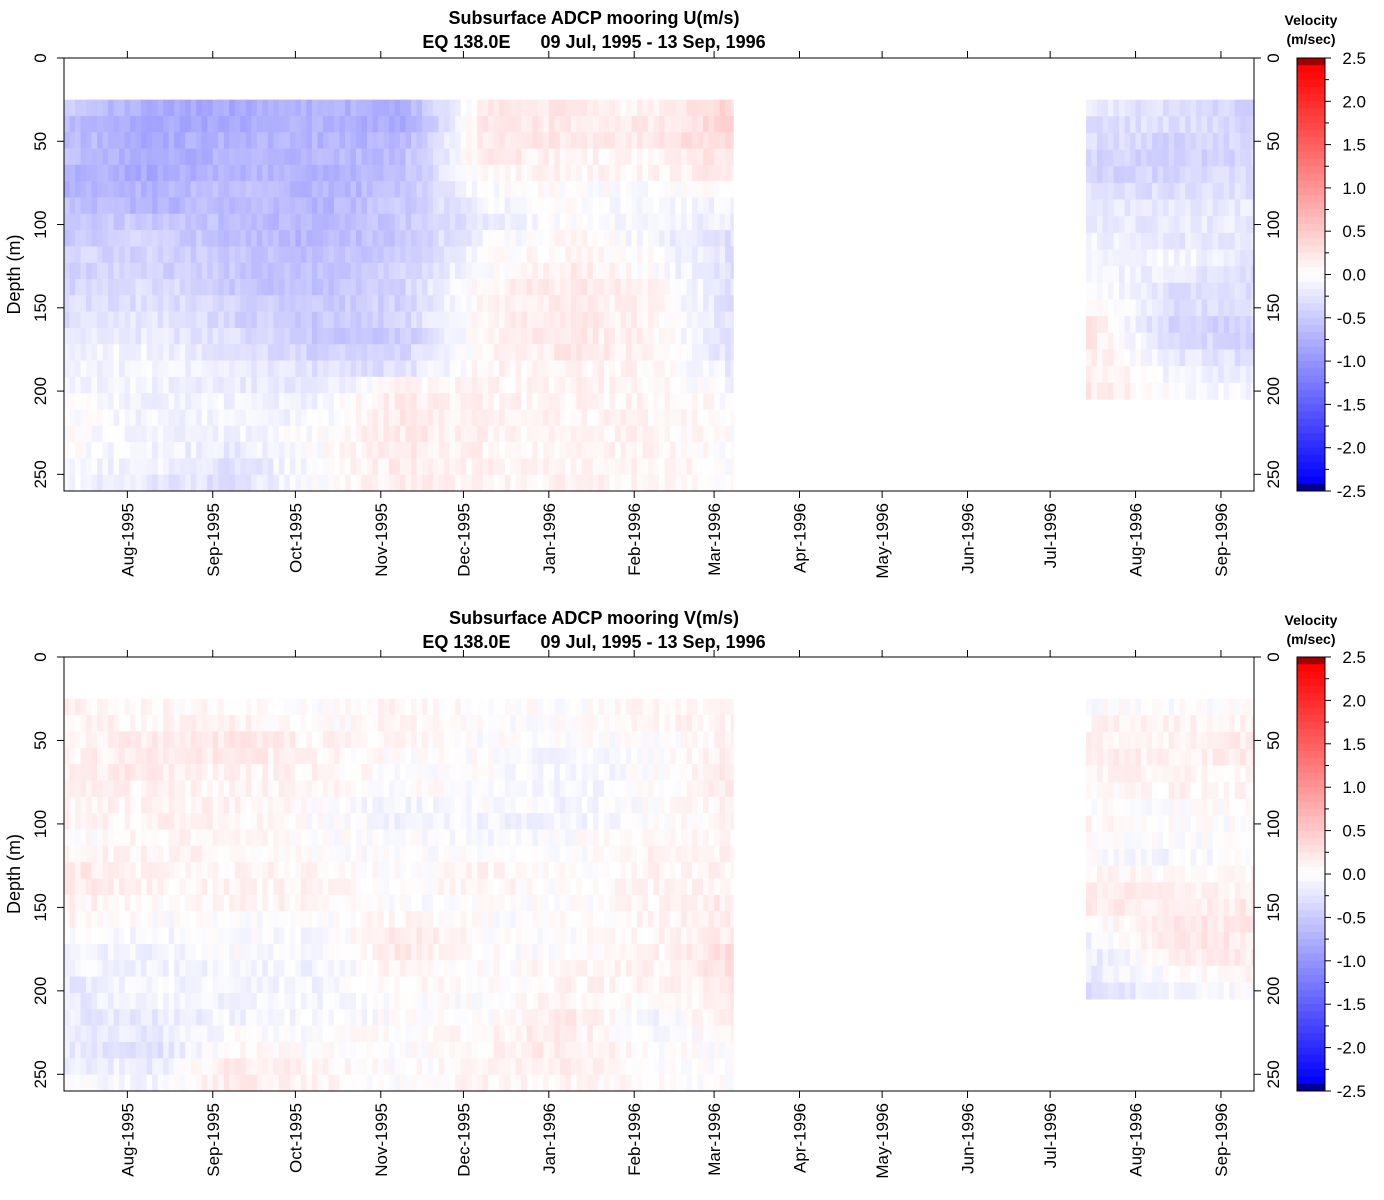 The height and width of the screenshot is (1200, 1384). Describe the element at coordinates (1311, 386) in the screenshot. I see `colorbar-swatch` at that location.